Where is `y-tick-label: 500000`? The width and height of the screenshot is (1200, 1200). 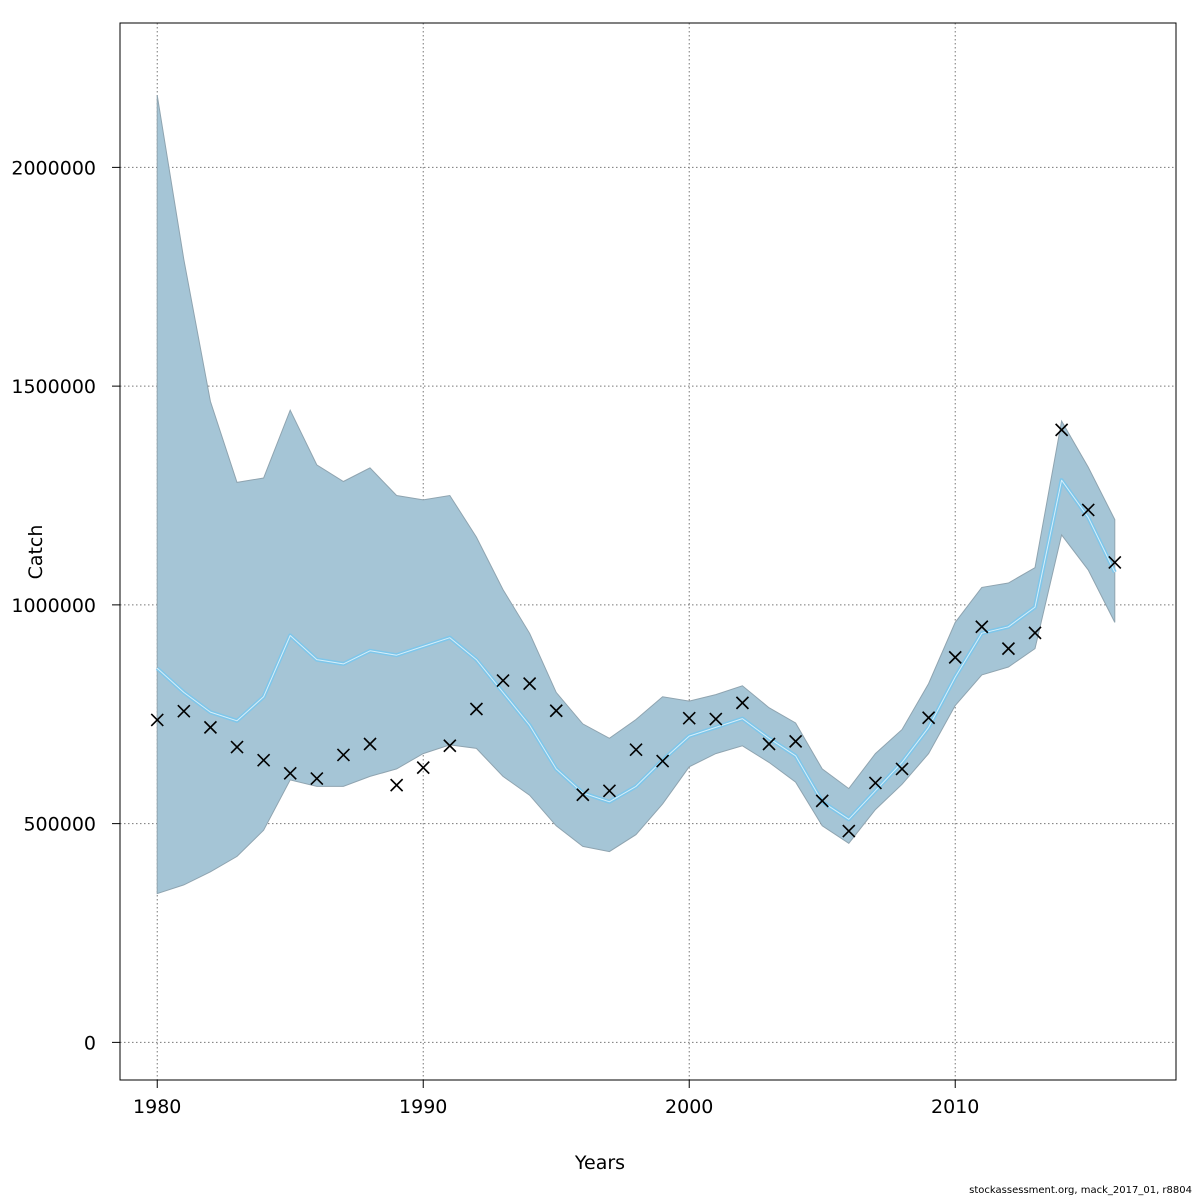
y-tick-label: 500000 is located at coordinates (59, 825).